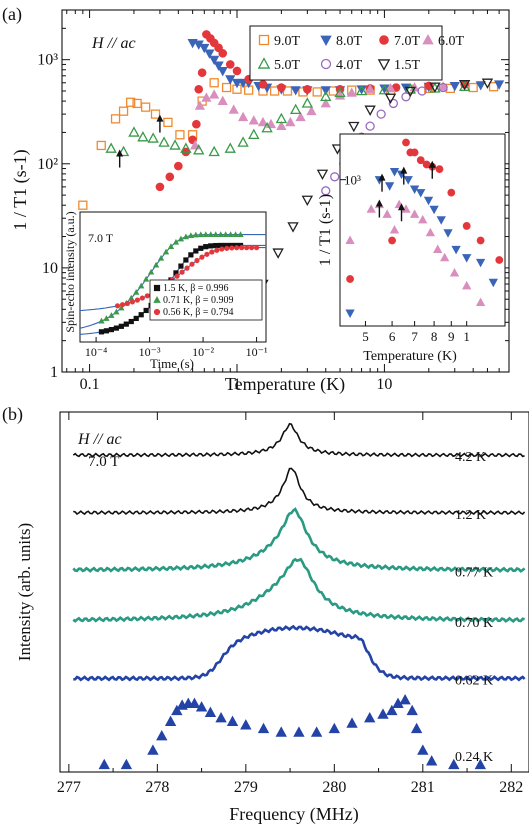  What do you see at coordinates (264, 63) in the screenshot?
I see `legend-marker` at bounding box center [264, 63].